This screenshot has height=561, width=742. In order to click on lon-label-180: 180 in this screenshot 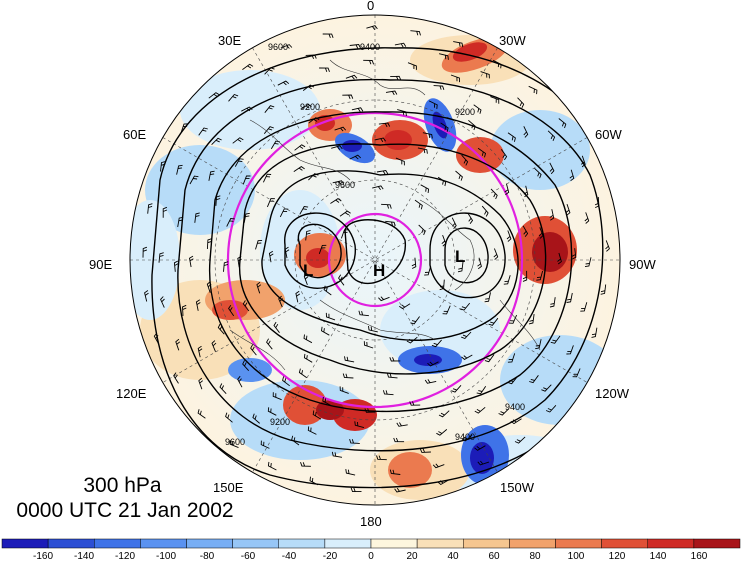, I will do `click(371, 521)`.